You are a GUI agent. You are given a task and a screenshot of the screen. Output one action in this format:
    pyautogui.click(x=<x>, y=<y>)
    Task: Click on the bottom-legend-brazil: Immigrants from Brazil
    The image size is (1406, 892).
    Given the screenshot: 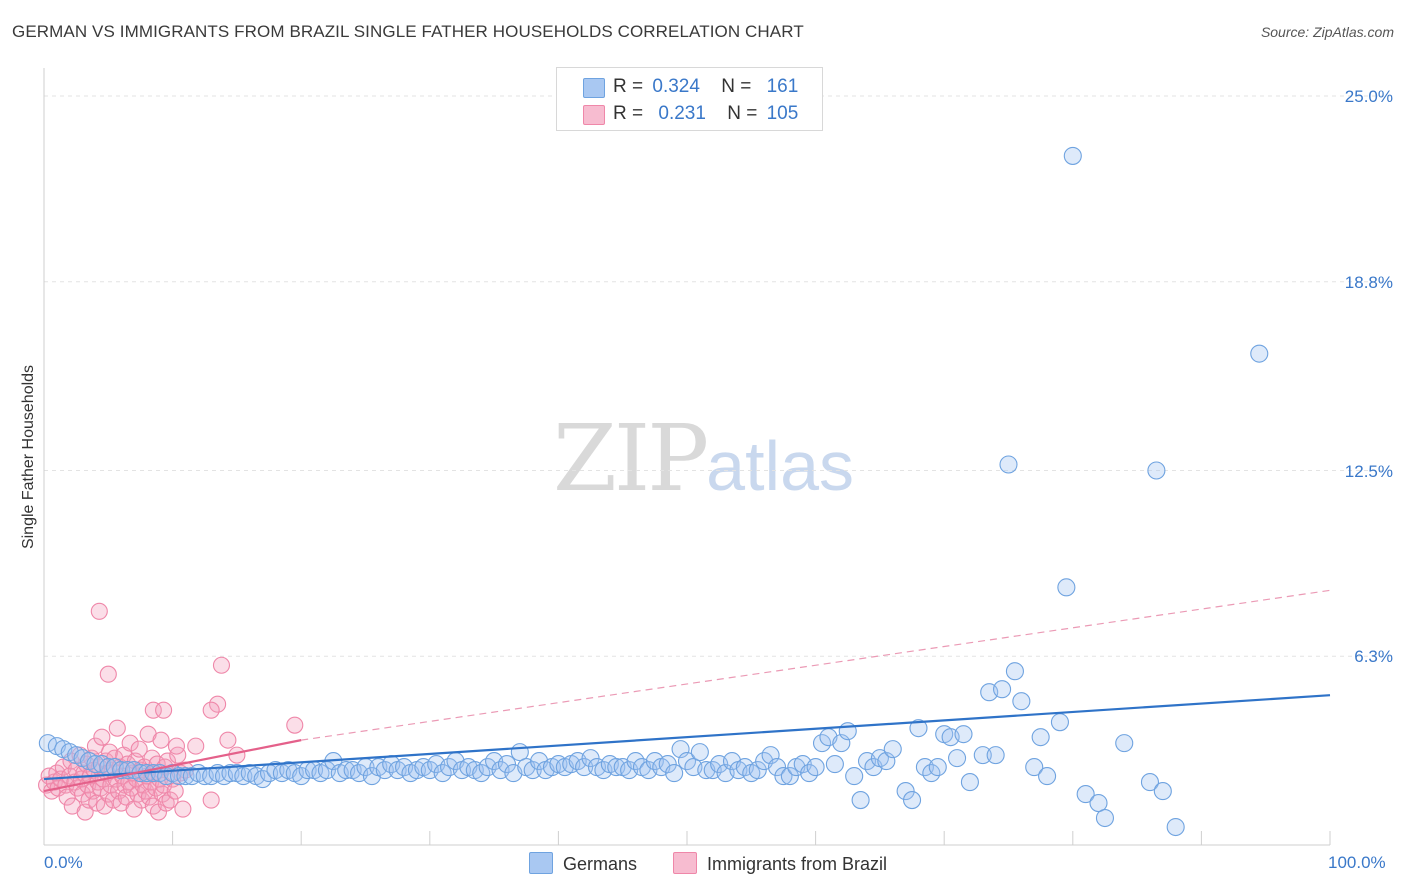 What is the action you would take?
    pyautogui.click(x=780, y=863)
    